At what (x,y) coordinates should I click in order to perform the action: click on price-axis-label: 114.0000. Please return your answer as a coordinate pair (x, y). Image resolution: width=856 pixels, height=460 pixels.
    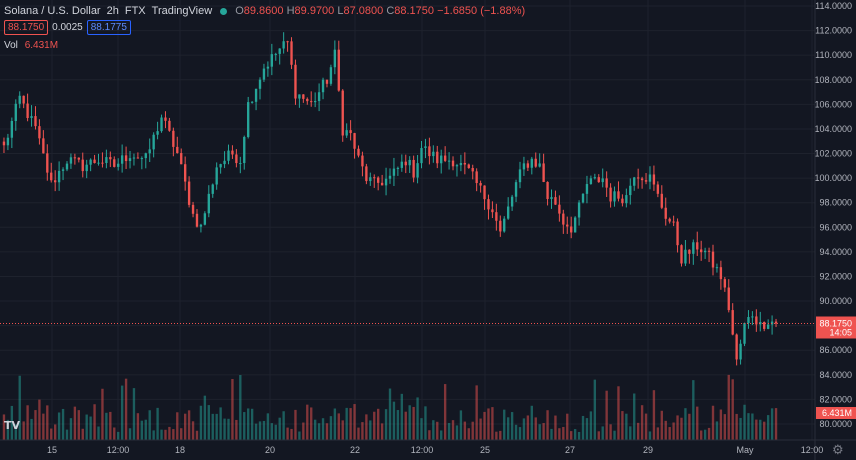
    Looking at the image, I should click on (833, 6).